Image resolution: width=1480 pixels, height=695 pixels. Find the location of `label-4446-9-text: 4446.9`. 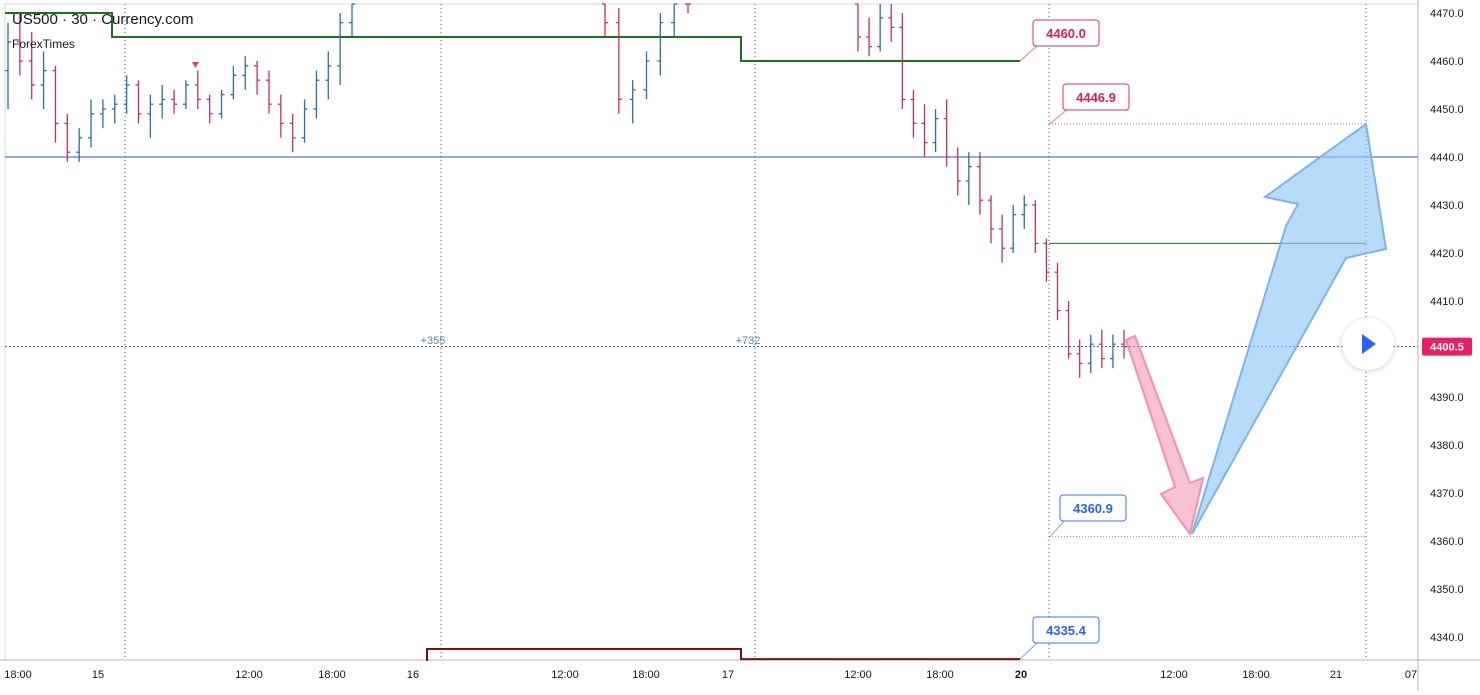

label-4446-9-text: 4446.9 is located at coordinates (1096, 97).